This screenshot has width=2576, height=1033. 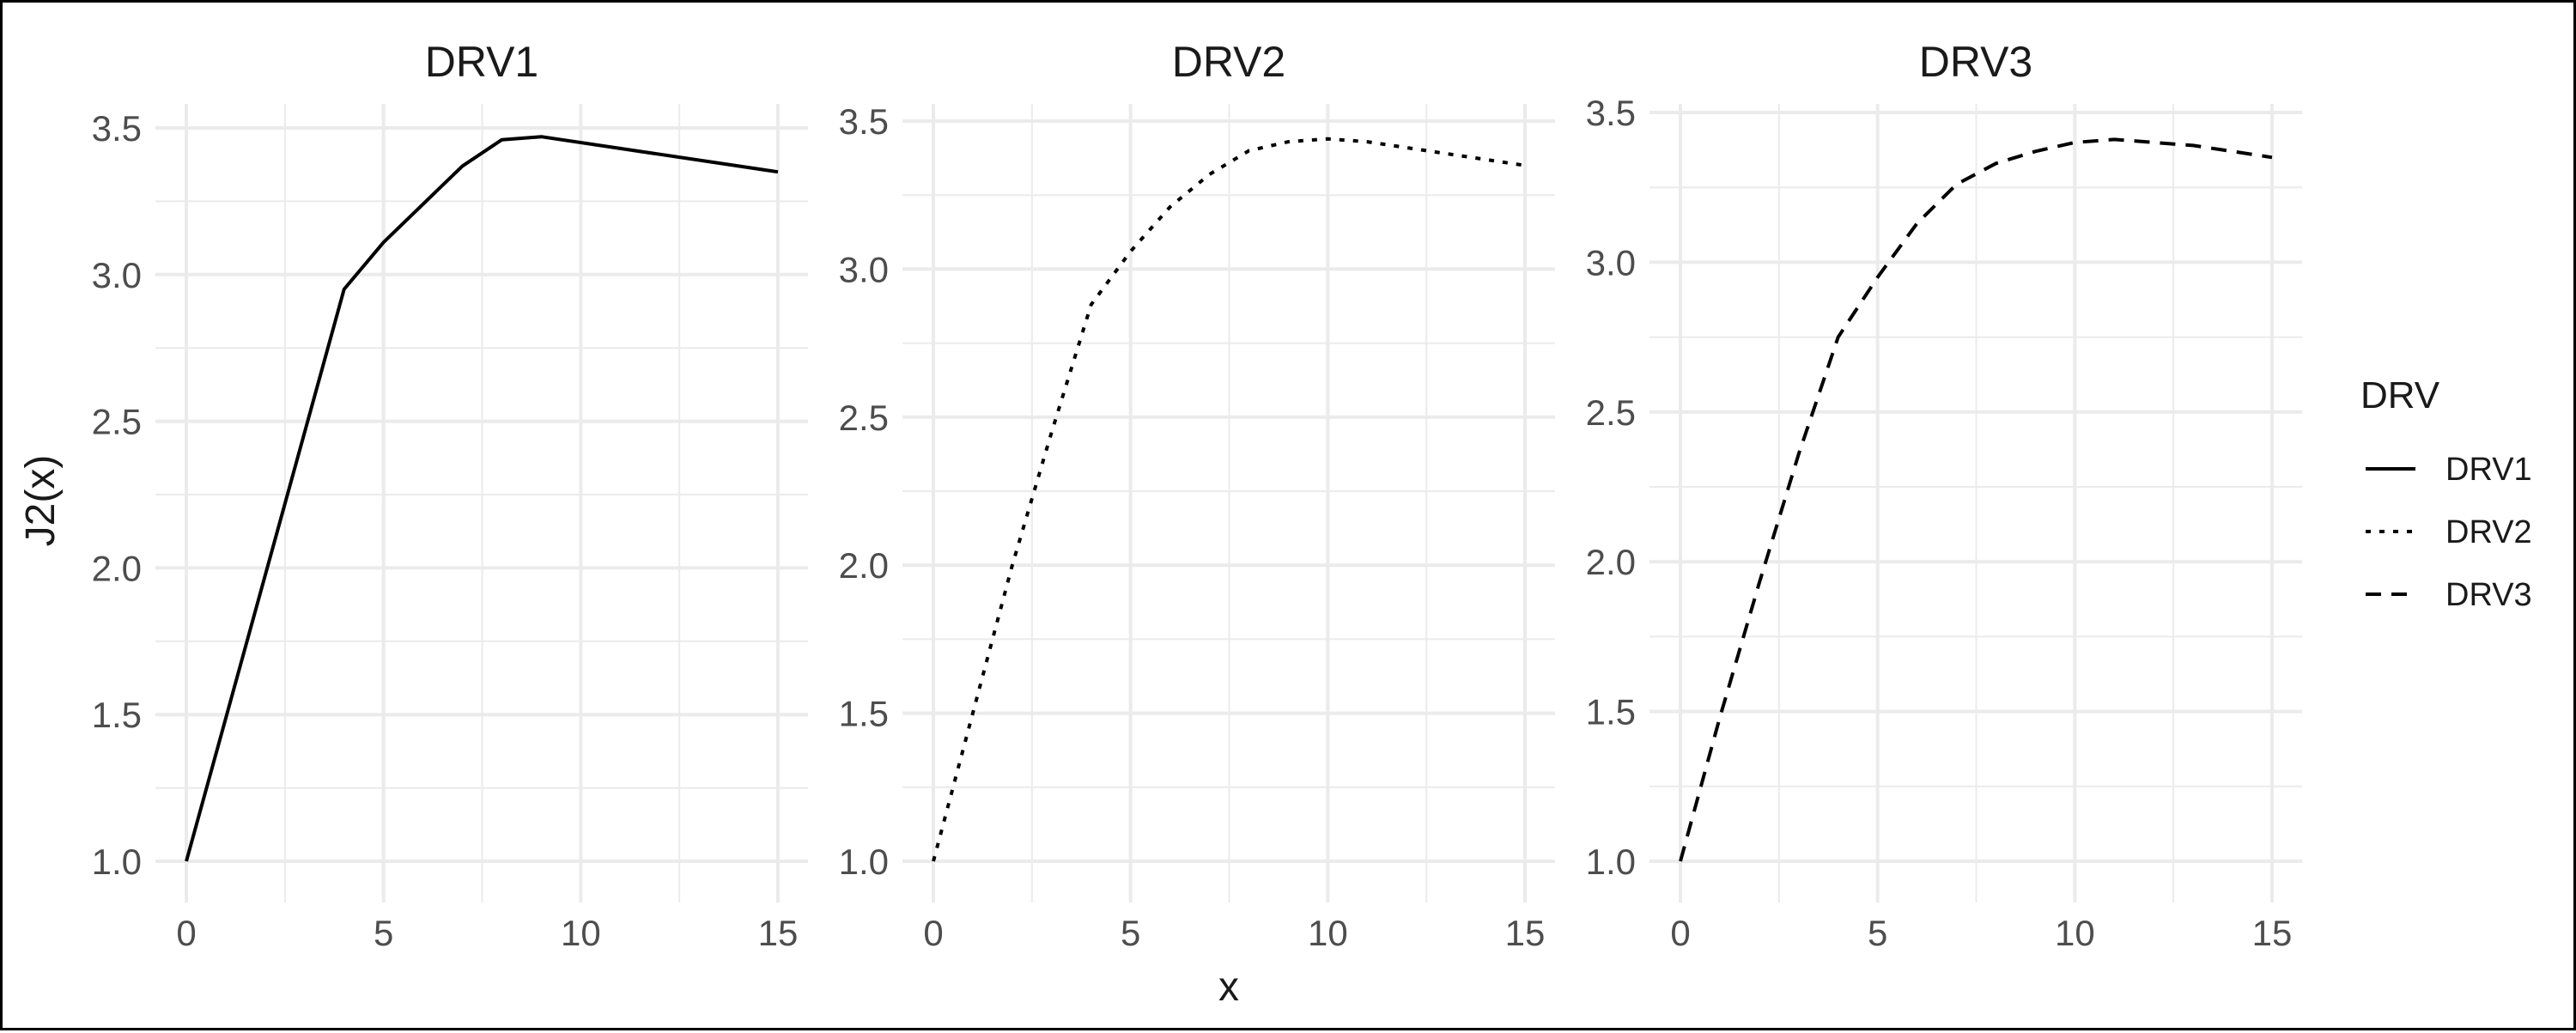 What do you see at coordinates (481, 62) in the screenshot?
I see `panel-title: DRV1` at bounding box center [481, 62].